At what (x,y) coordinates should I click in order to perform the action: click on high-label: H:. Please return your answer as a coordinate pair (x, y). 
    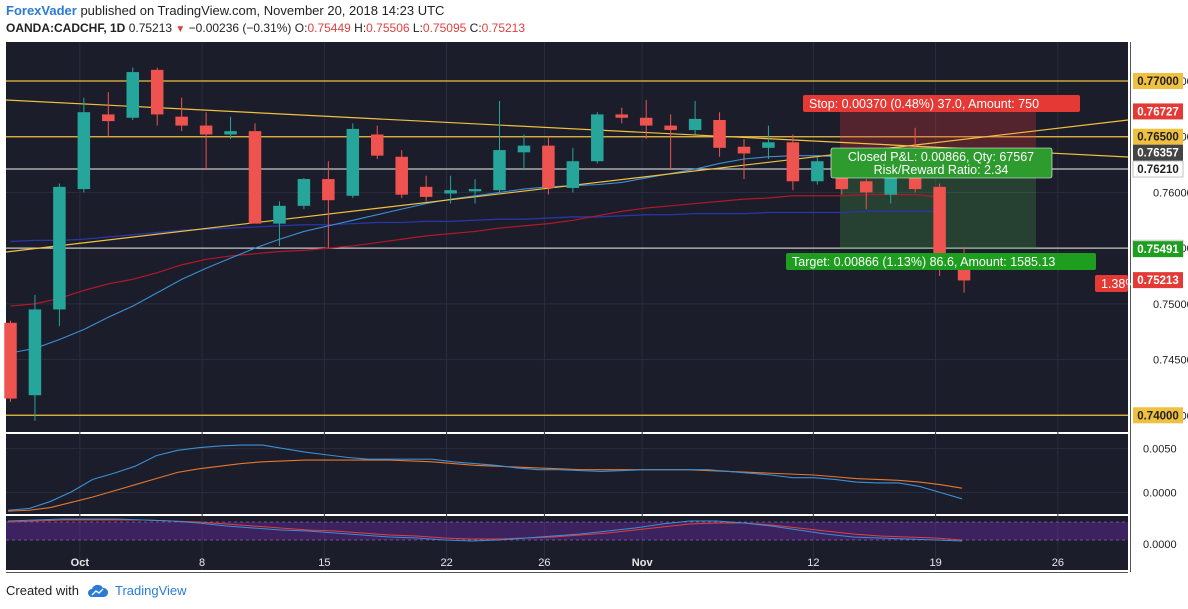
    Looking at the image, I should click on (360, 28).